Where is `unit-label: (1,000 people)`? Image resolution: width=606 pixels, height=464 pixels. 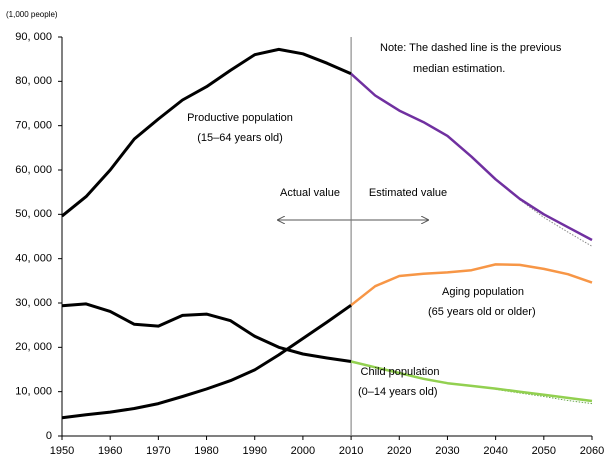
unit-label: (1,000 people) is located at coordinates (32, 14).